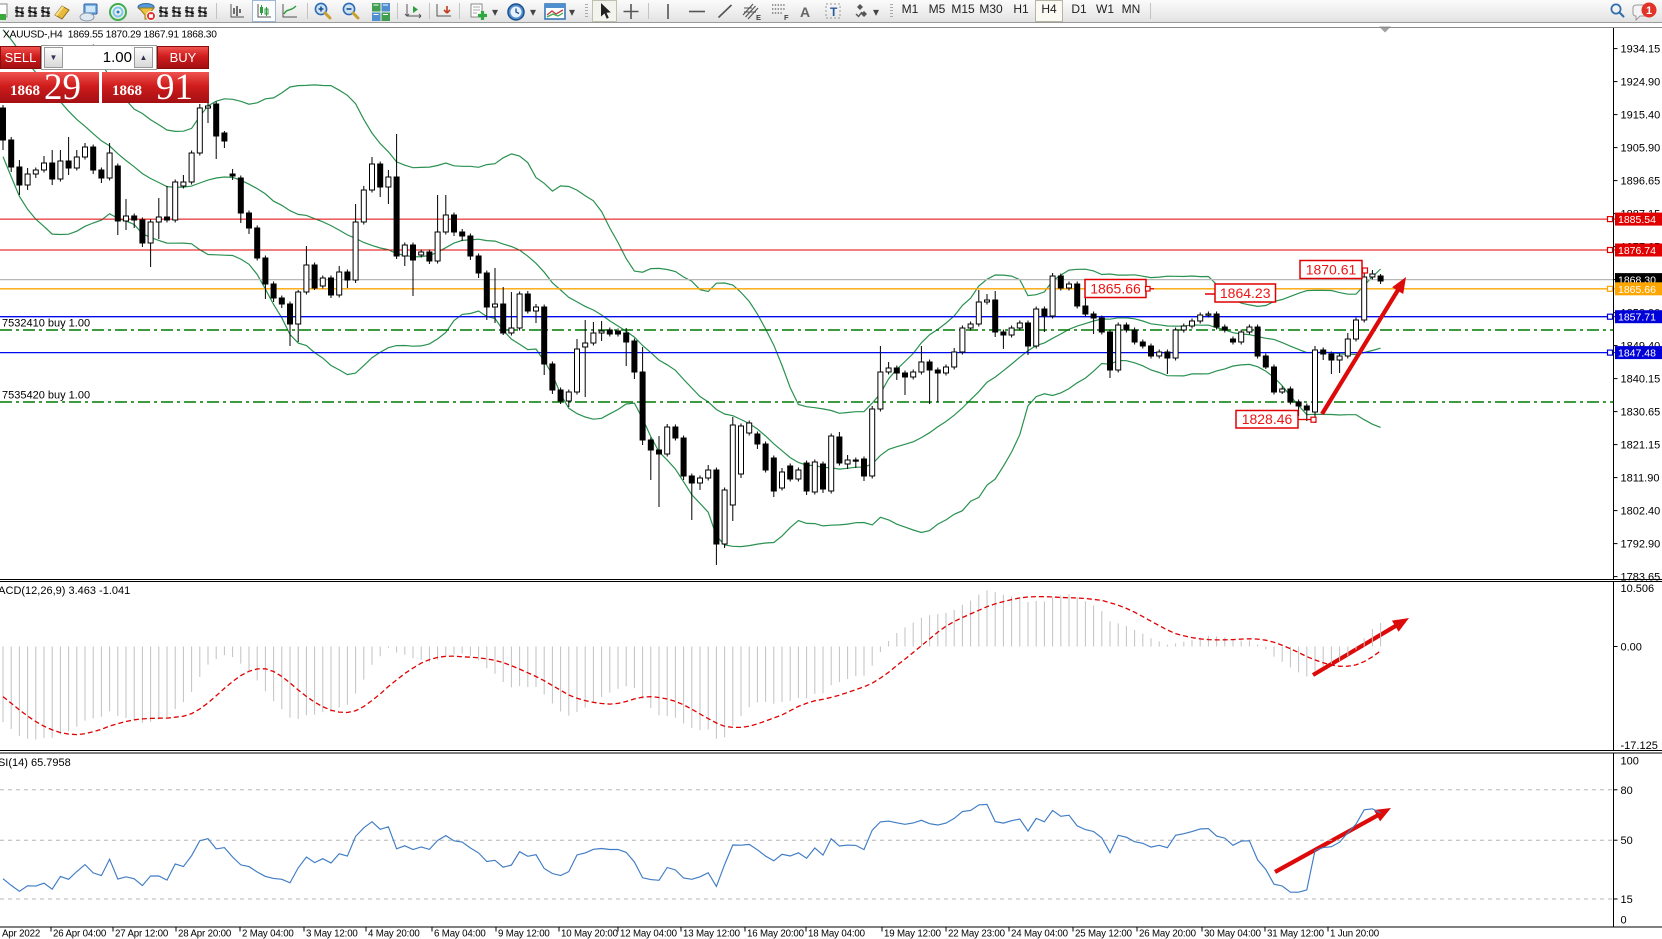 The image size is (1662, 939). What do you see at coordinates (1631, 648) in the screenshot?
I see `svg-text: 0.00` at bounding box center [1631, 648].